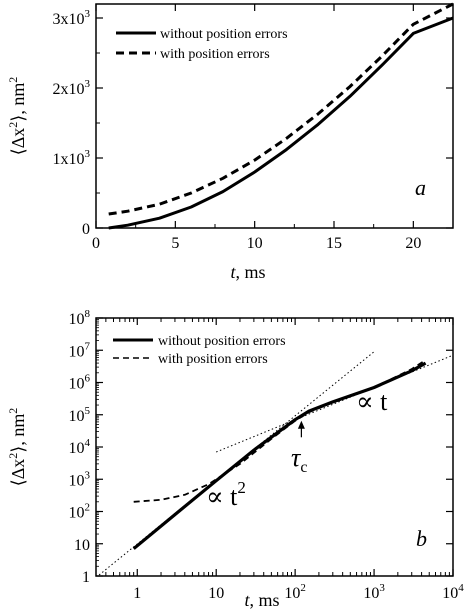 This screenshot has height=612, width=474. What do you see at coordinates (96, 243) in the screenshot?
I see `panel-a-xtick-label: 0` at bounding box center [96, 243].